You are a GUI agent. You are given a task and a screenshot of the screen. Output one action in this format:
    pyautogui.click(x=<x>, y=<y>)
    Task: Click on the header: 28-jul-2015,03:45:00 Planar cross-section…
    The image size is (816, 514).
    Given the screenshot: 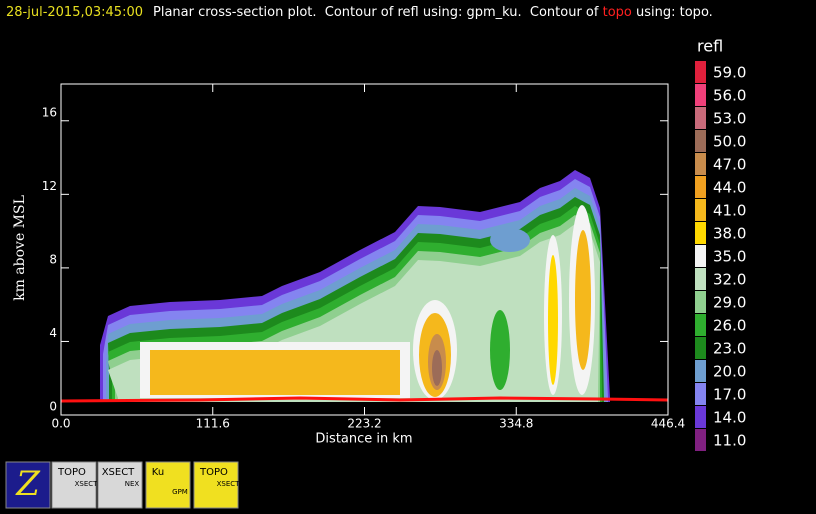 What is the action you would take?
    pyautogui.click(x=359, y=12)
    